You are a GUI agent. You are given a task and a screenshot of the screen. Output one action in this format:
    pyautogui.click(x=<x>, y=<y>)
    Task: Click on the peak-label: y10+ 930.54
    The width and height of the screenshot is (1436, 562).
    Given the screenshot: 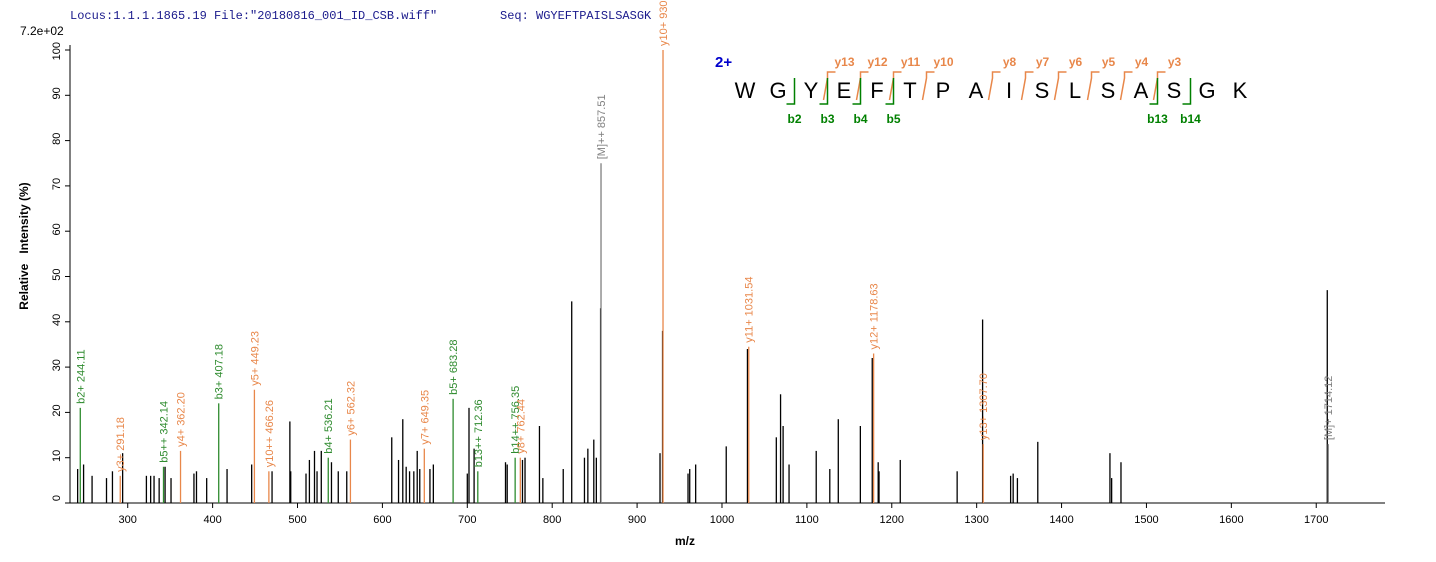 What is the action you would take?
    pyautogui.click(x=664, y=23)
    